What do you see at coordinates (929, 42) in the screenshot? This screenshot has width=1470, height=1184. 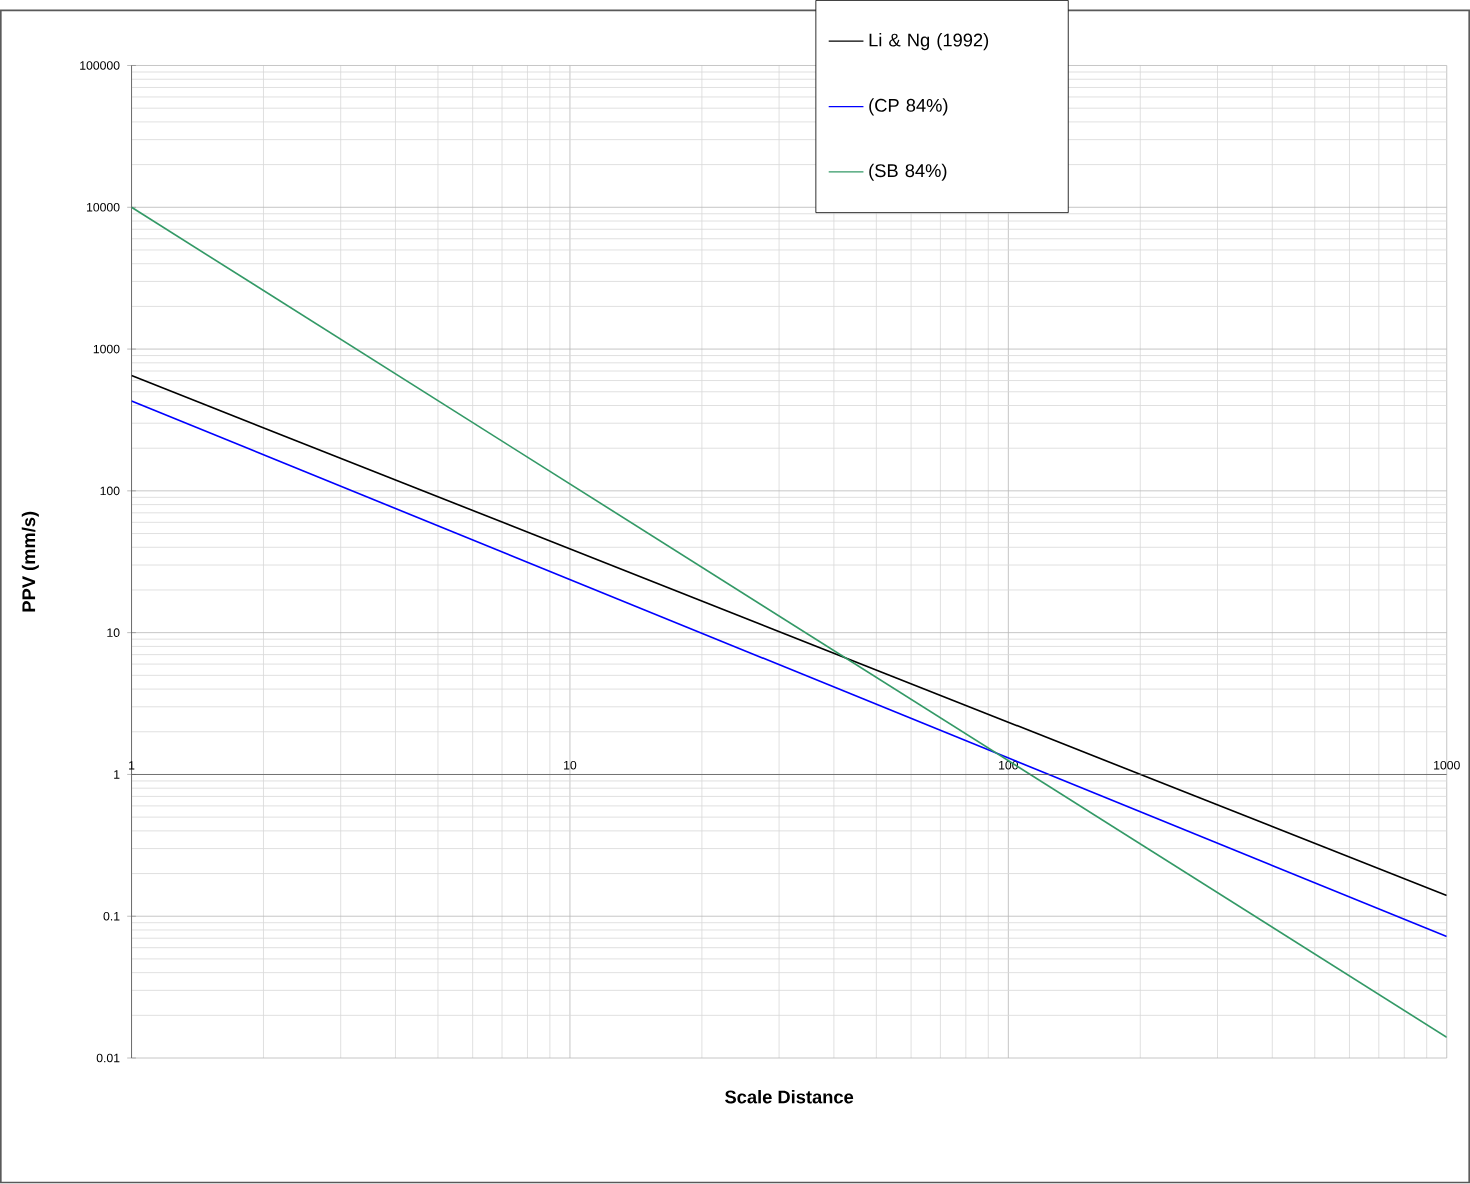 I see `legend-label: Li & Ng (1992)` at bounding box center [929, 42].